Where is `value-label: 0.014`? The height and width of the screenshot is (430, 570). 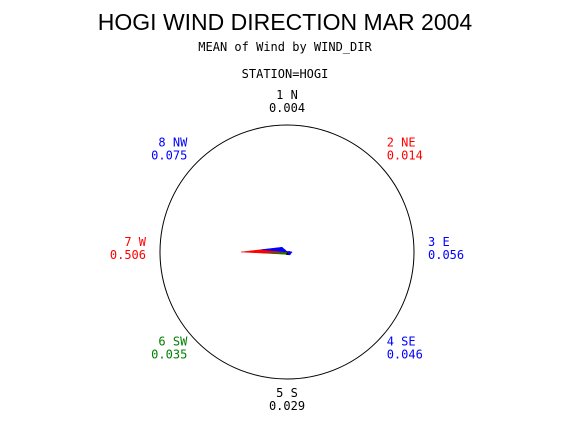 value-label: 0.014 is located at coordinates (405, 155).